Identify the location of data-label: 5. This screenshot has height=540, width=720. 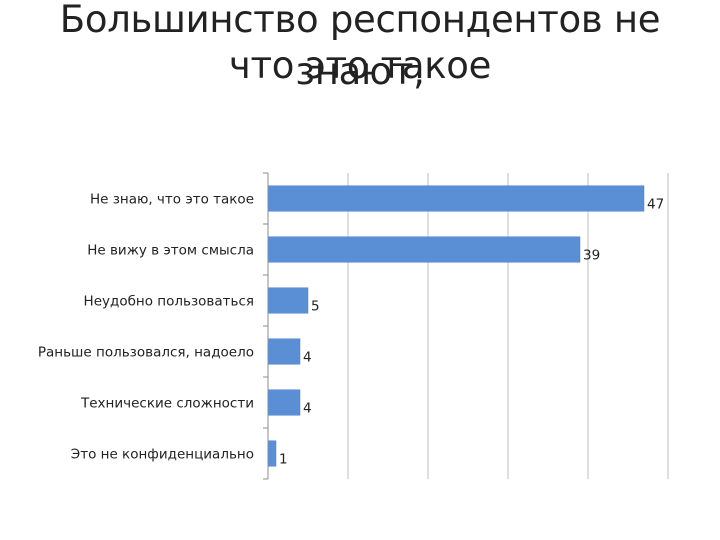
(315, 307).